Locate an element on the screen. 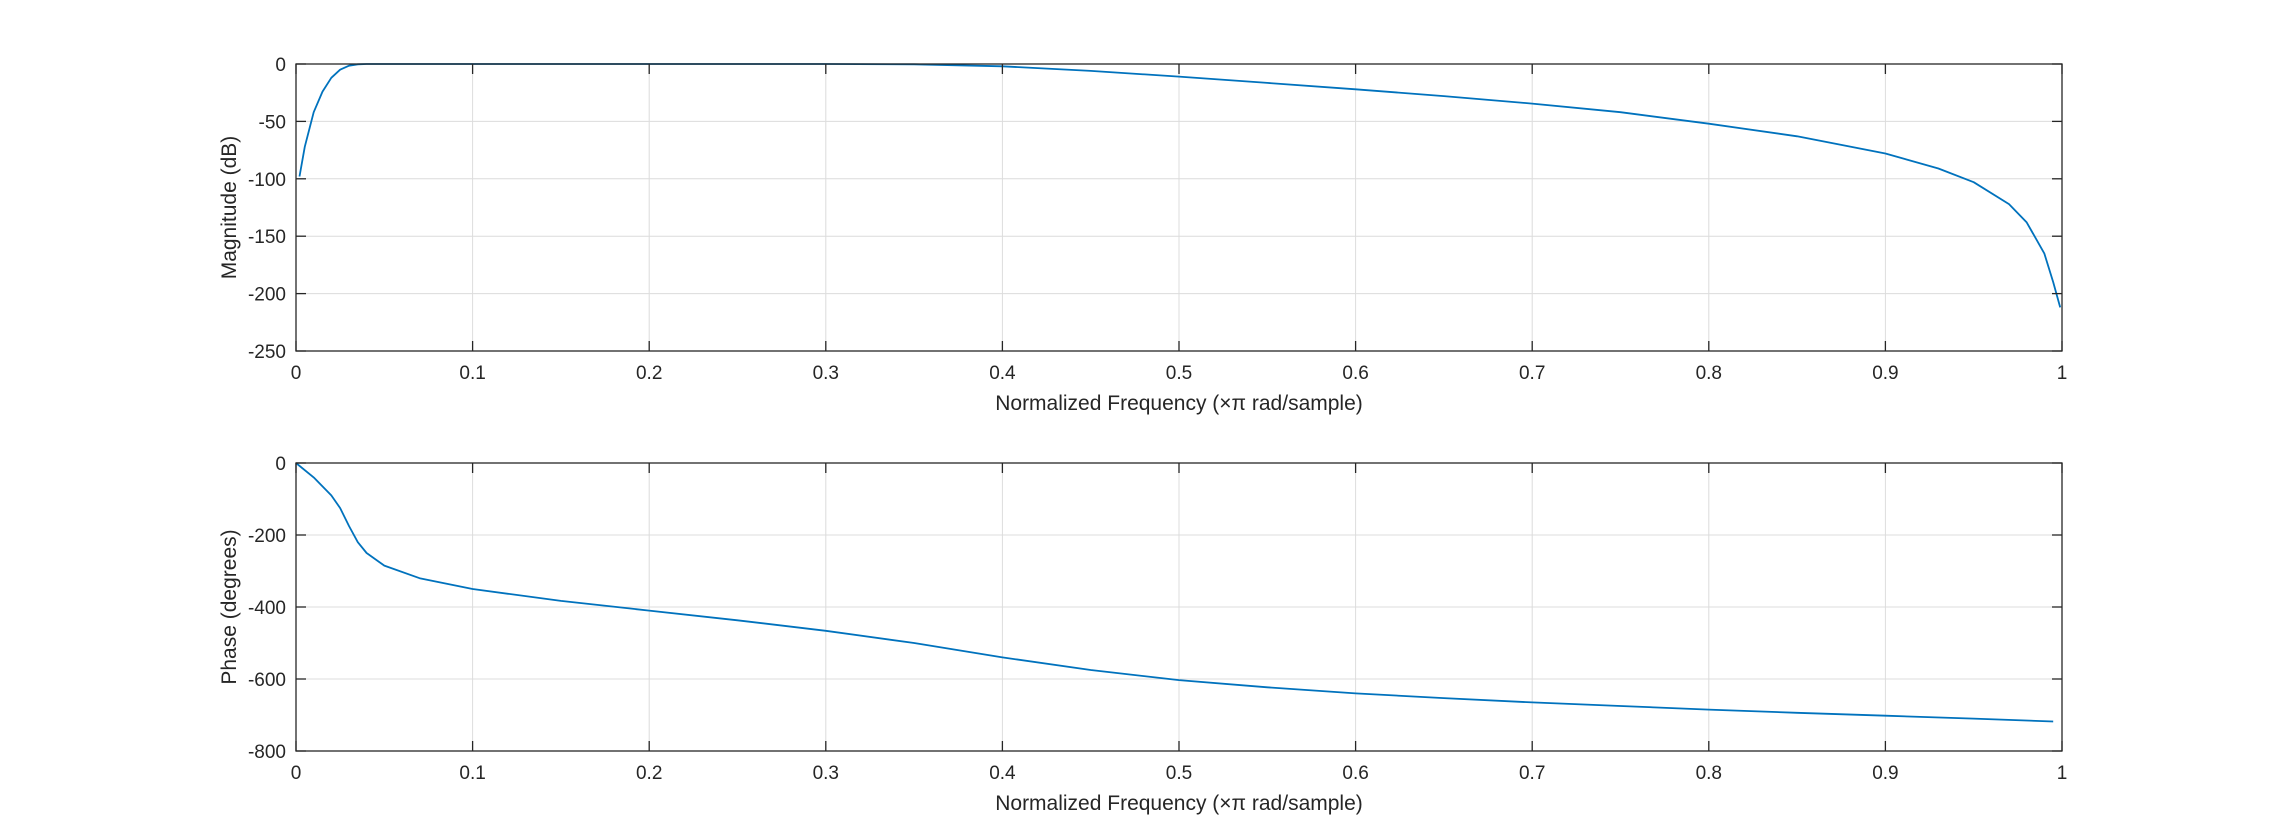 The width and height of the screenshot is (2270, 840). magnitude-y-tick-label: -250 is located at coordinates (267, 352).